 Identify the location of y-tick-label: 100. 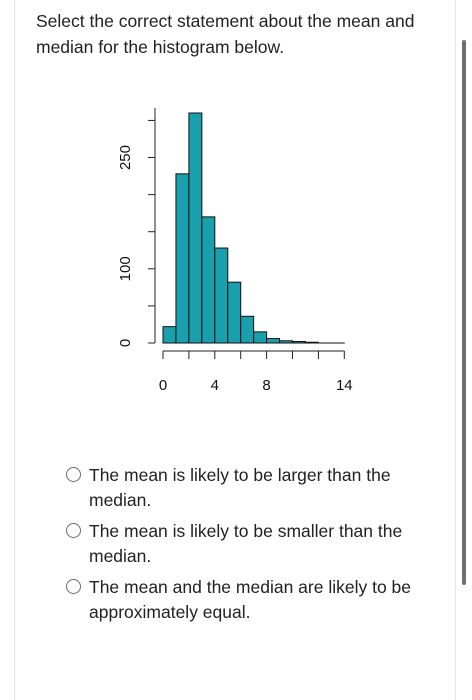
(125, 268).